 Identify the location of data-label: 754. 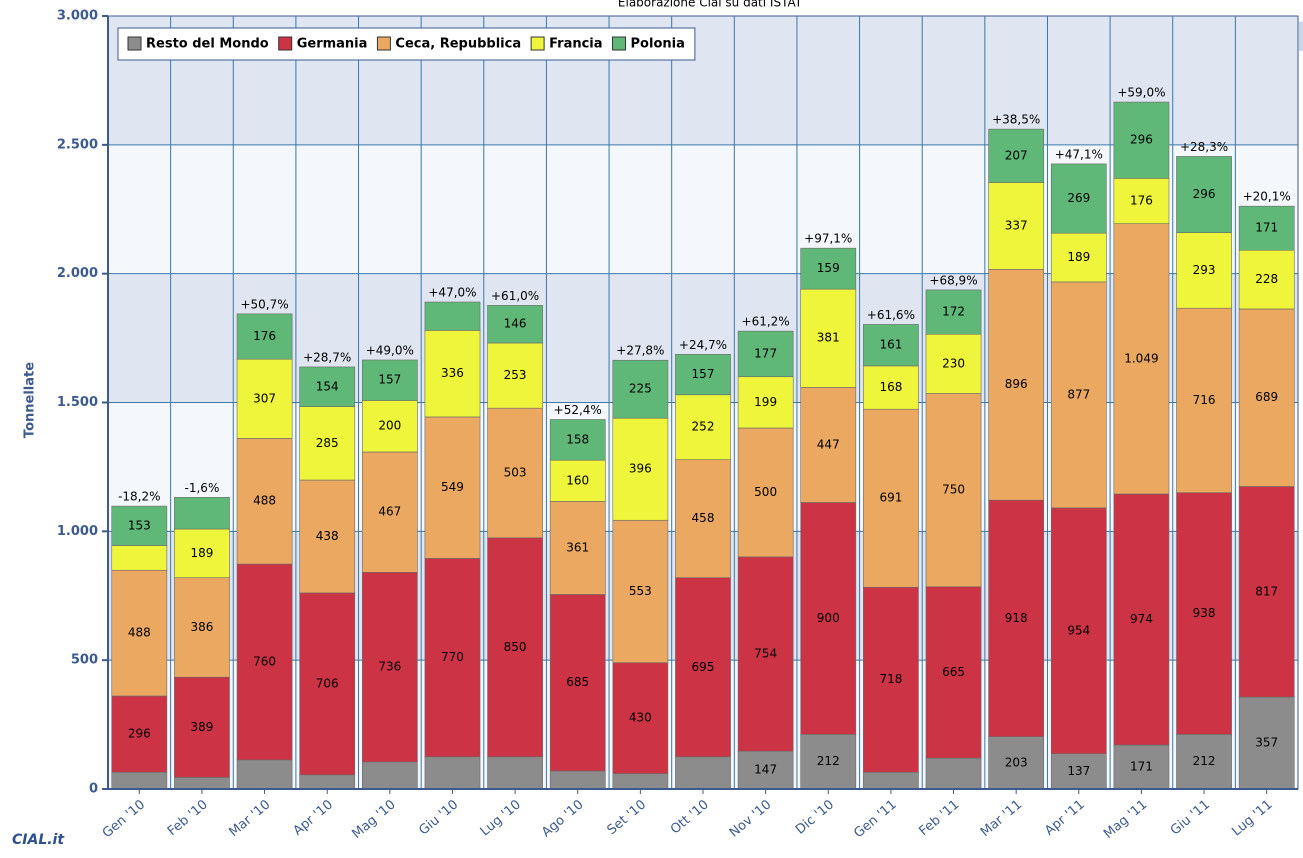
(765, 653).